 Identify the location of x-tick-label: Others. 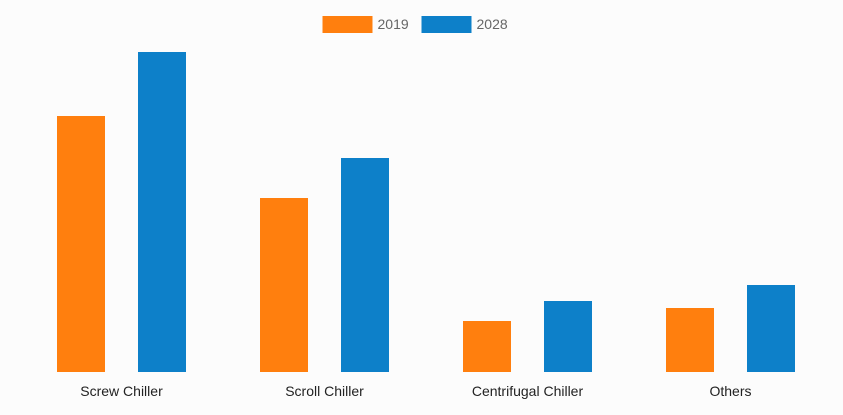
(730, 391).